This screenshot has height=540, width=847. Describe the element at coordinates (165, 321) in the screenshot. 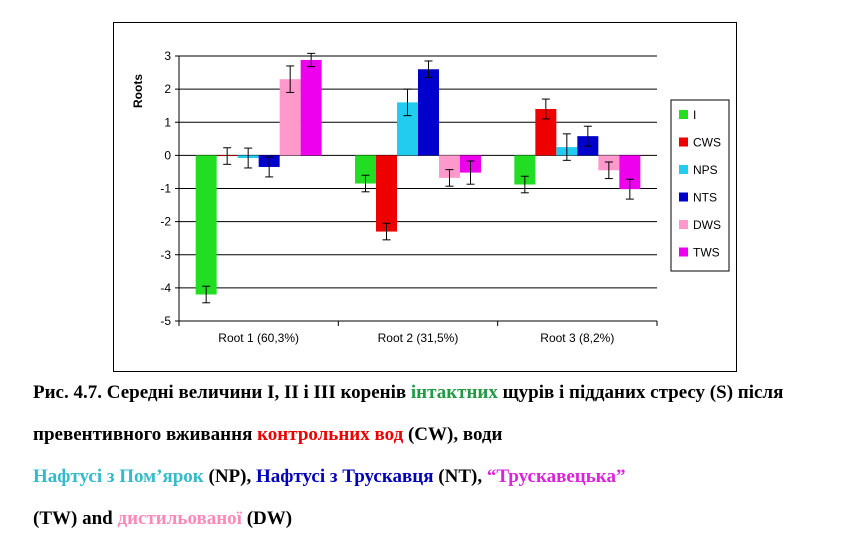

I see `y-tick-label: -5` at that location.